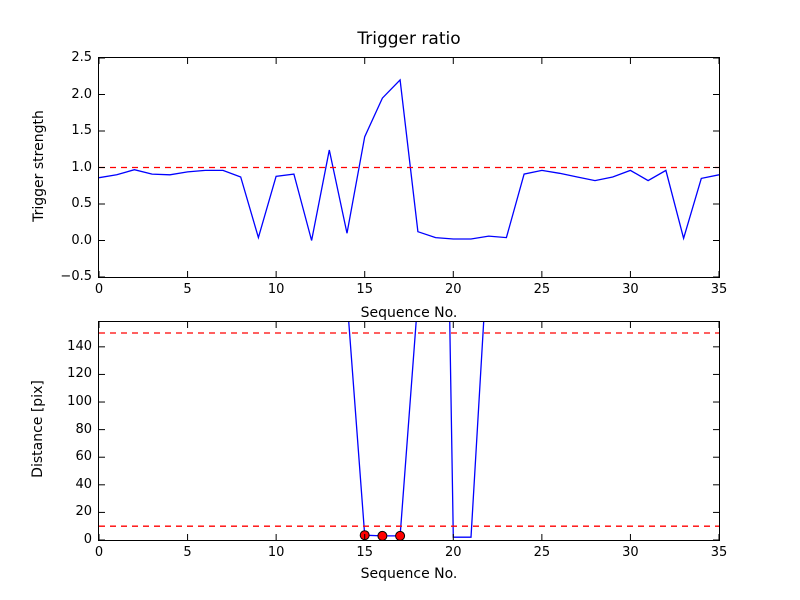 This screenshot has width=800, height=600. Describe the element at coordinates (87, 539) in the screenshot. I see `y-tick-label: 0` at that location.